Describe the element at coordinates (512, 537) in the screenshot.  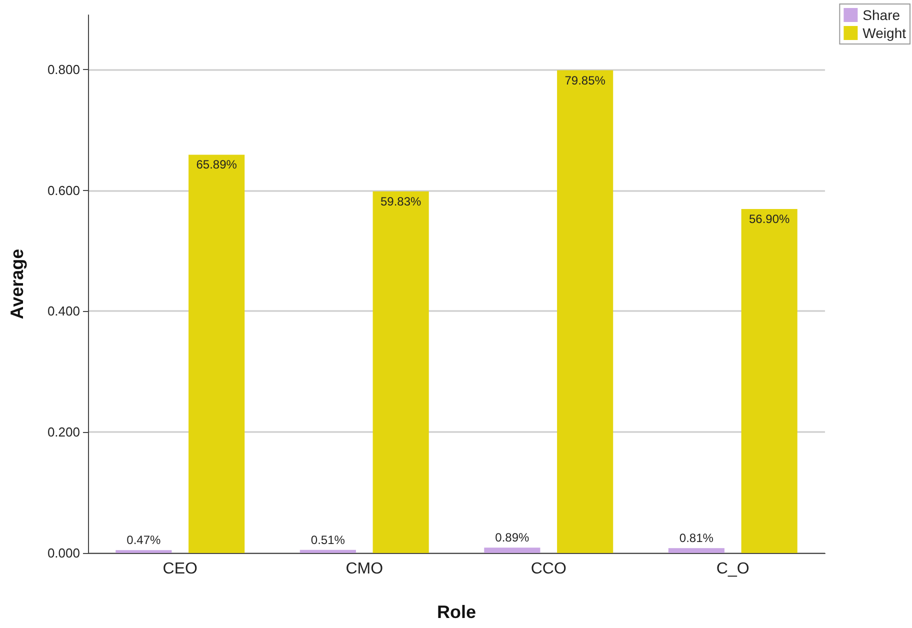
I see `data-label: 0.89%` at that location.